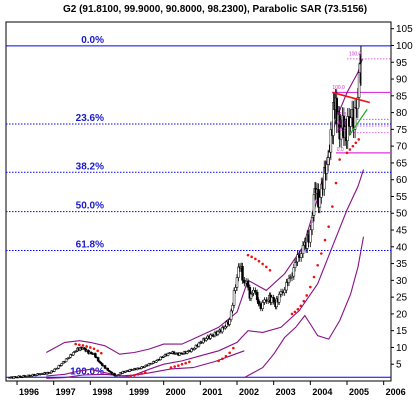 Image resolution: width=420 pixels, height=400 pixels. I want to click on x-tick-label: 2006, so click(396, 392).